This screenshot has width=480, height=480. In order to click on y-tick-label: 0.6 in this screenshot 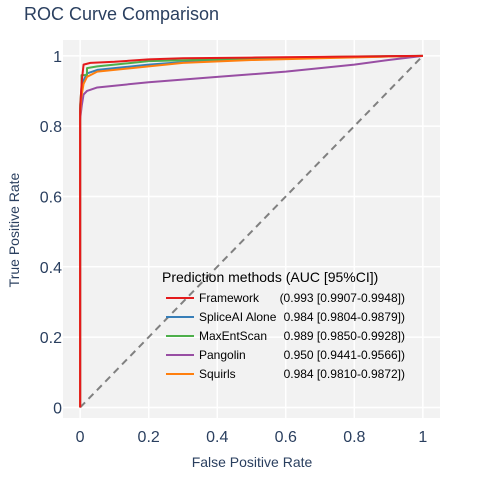, I will do `click(51, 197)`.